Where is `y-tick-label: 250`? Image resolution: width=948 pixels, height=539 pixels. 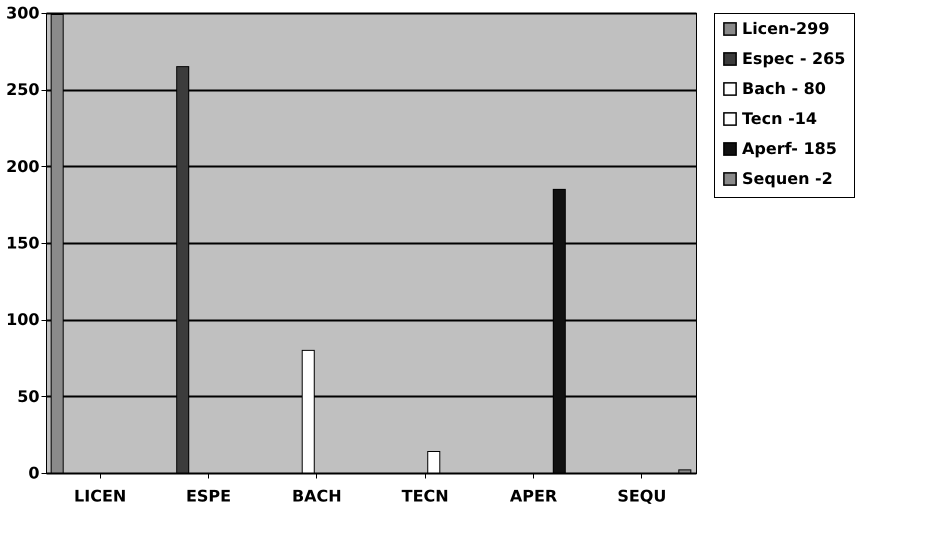 y-tick-label: 250 is located at coordinates (23, 90).